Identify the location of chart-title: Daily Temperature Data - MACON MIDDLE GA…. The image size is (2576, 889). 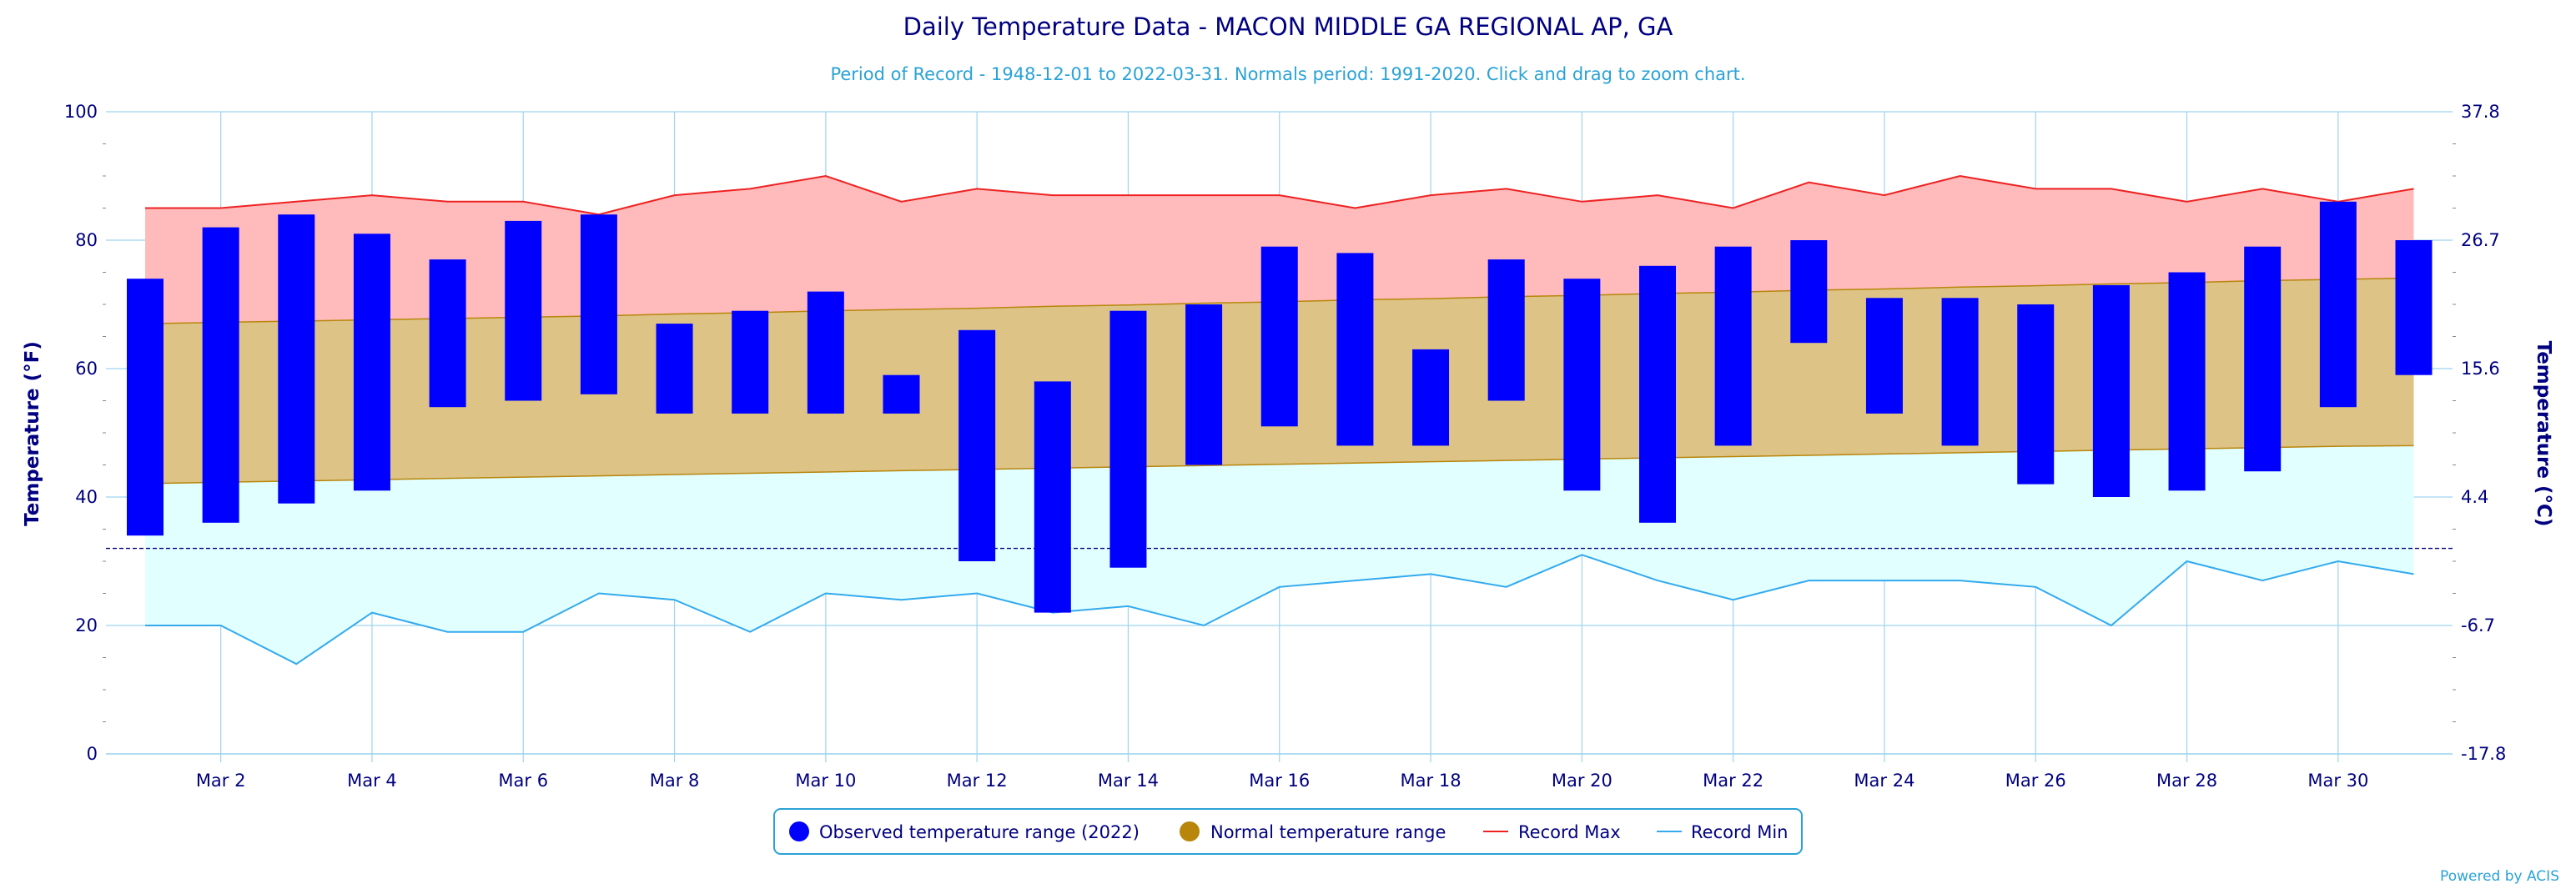
(1288, 27).